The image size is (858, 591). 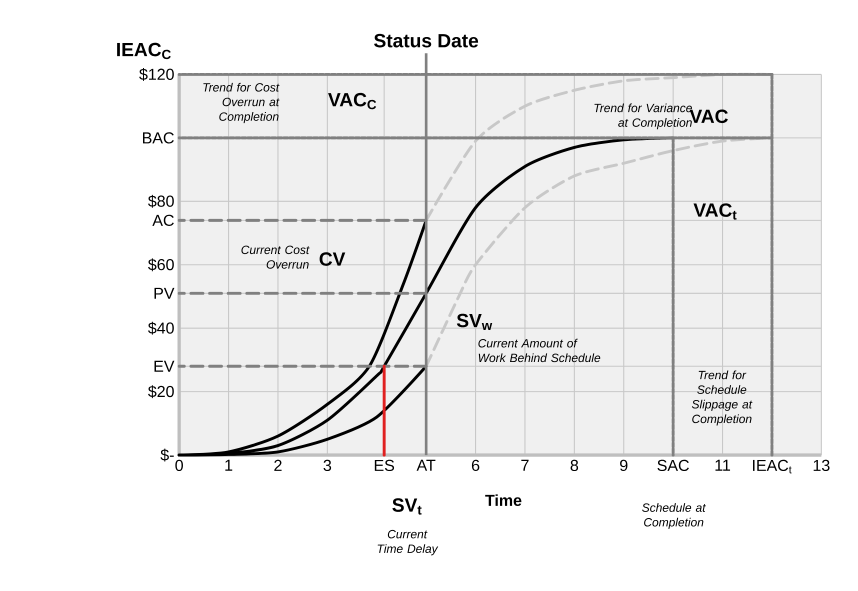 What do you see at coordinates (328, 465) in the screenshot?
I see `x-tick-label: 3` at bounding box center [328, 465].